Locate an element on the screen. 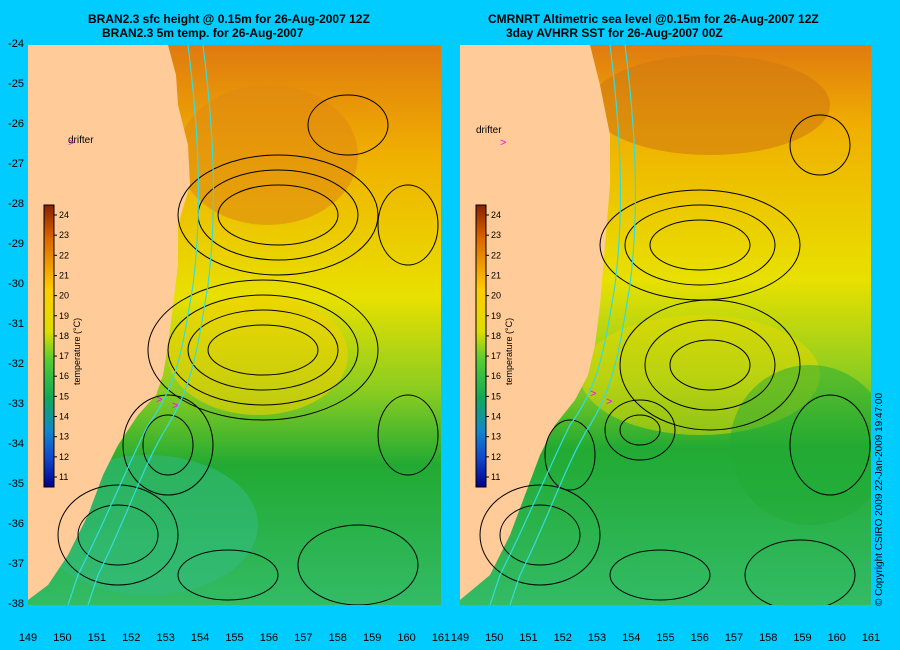 This screenshot has height=650, width=900. y-axis-label: -31 is located at coordinates (13, 324).